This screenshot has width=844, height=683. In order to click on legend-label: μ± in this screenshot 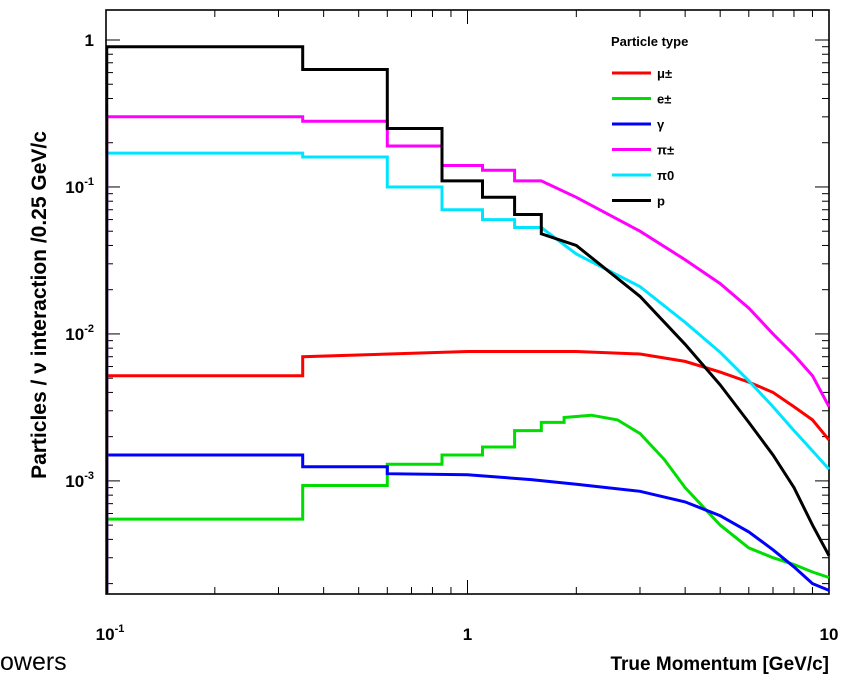, I will do `click(664, 73)`.